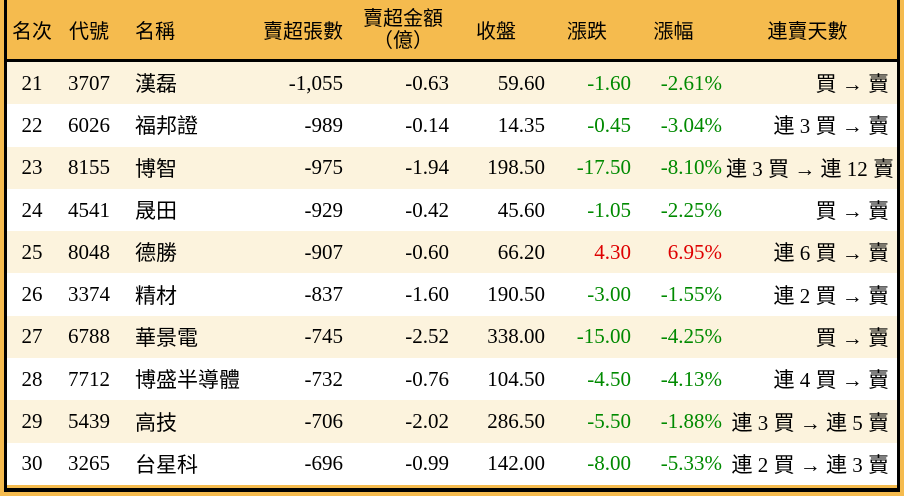  What do you see at coordinates (603, 167) in the screenshot?
I see `cell-change: -17.50` at bounding box center [603, 167].